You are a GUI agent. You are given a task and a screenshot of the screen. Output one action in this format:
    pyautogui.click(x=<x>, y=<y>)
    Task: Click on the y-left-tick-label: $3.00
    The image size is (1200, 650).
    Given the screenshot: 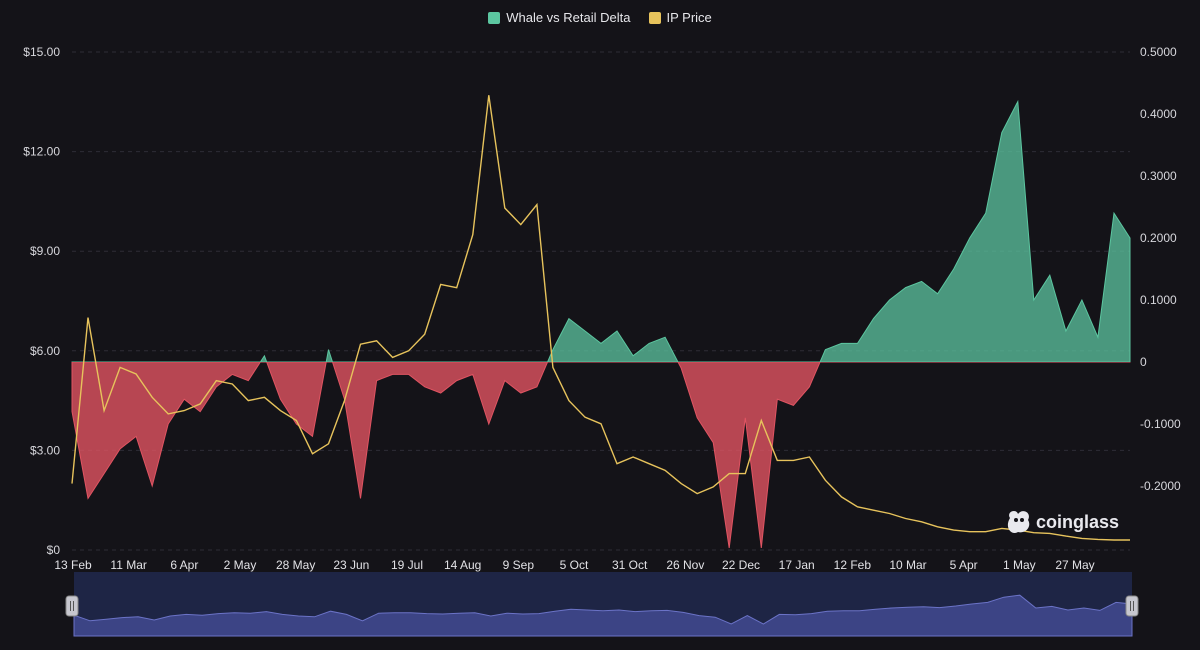 What is the action you would take?
    pyautogui.click(x=45, y=450)
    